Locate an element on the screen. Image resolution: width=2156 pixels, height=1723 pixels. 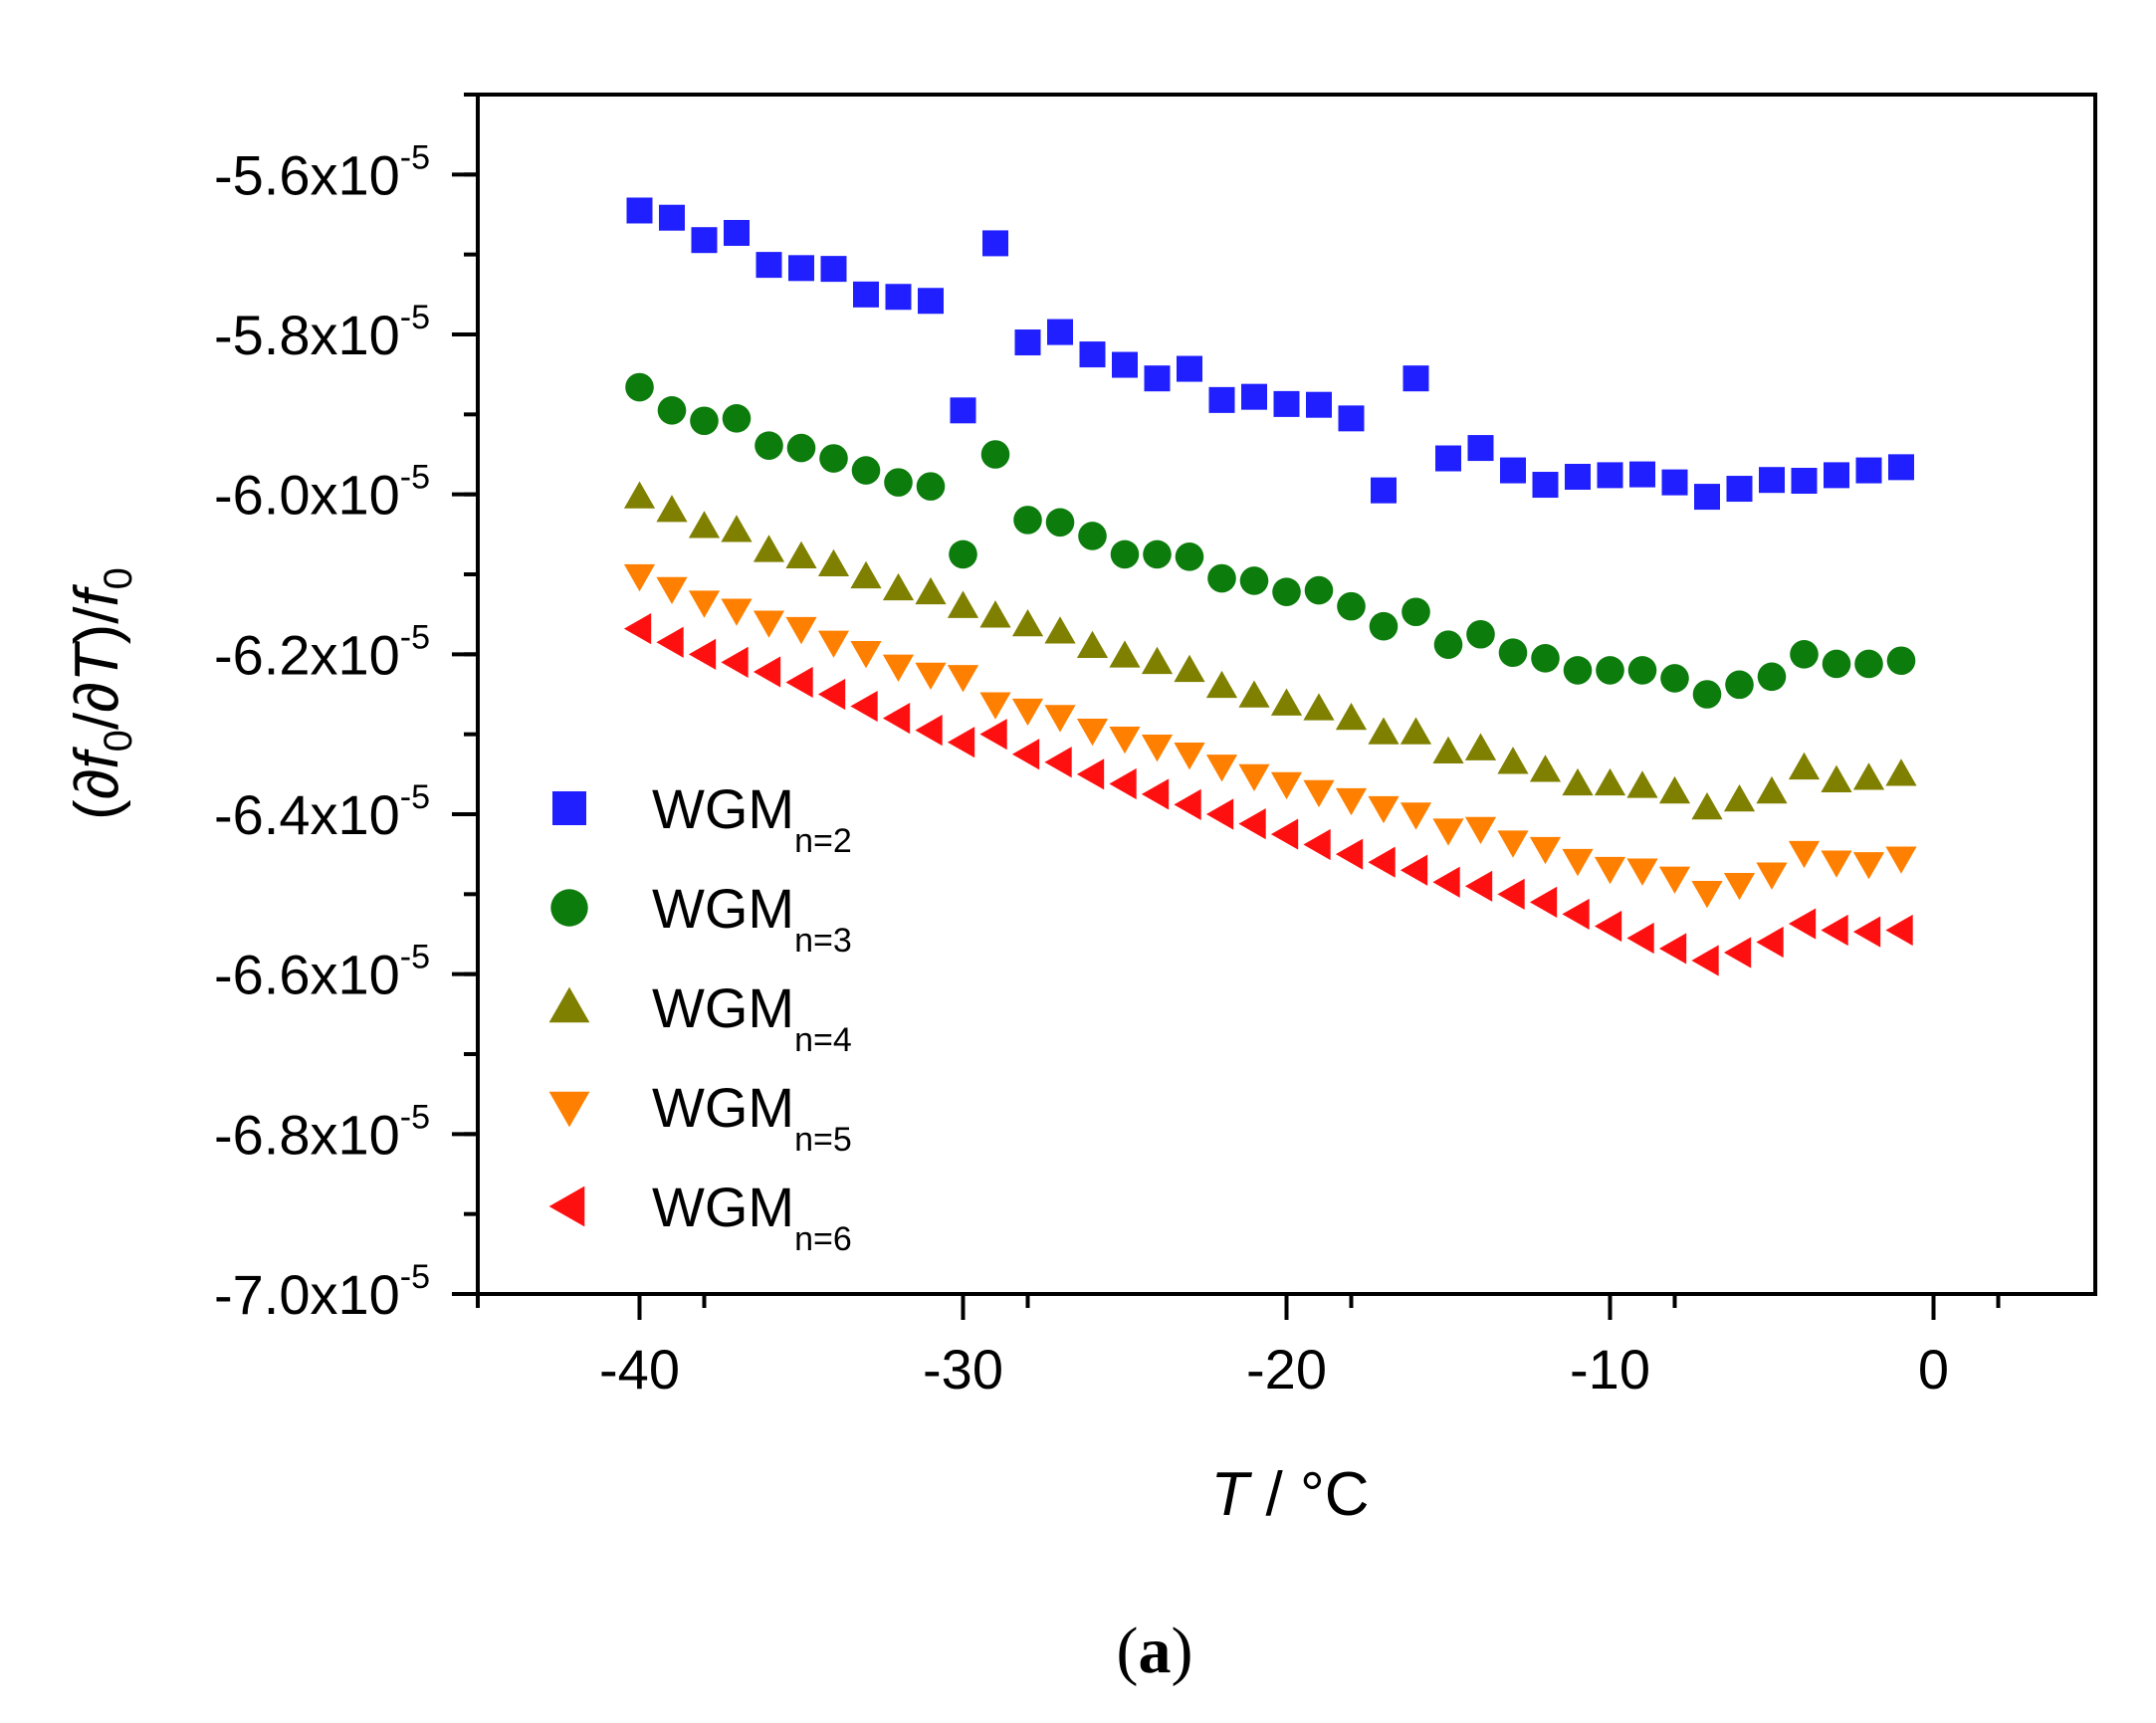
x-tick-label: 0 is located at coordinates (1933, 1369).